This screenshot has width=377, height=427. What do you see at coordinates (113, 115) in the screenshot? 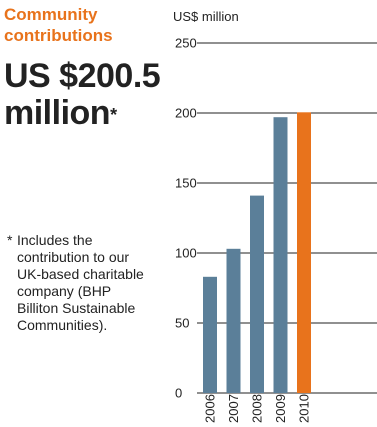
I see `footnote-marker: *` at bounding box center [113, 115].